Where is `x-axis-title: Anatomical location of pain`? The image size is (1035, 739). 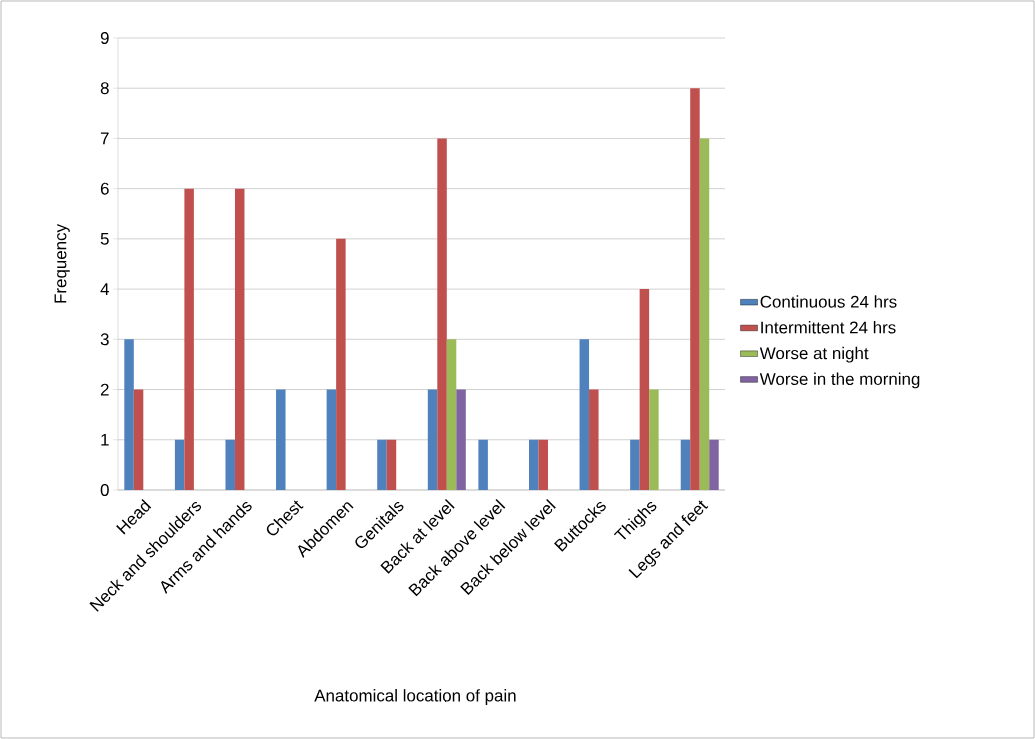 x-axis-title: Anatomical location of pain is located at coordinates (415, 697).